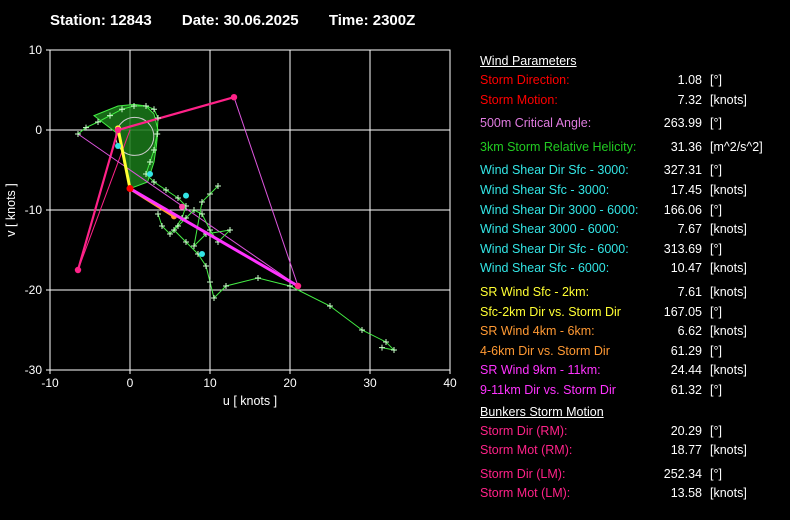 The image size is (790, 520). I want to click on param-label: SR Wind 4km - 6km:, so click(537, 331).